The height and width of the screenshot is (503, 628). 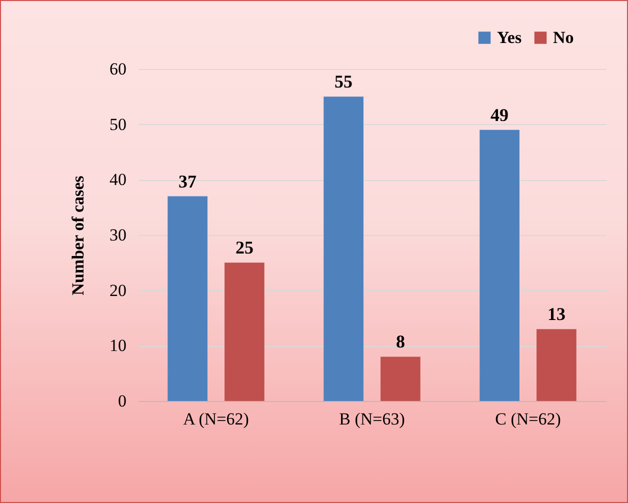 I want to click on y-tick-label: 0, so click(x=122, y=401).